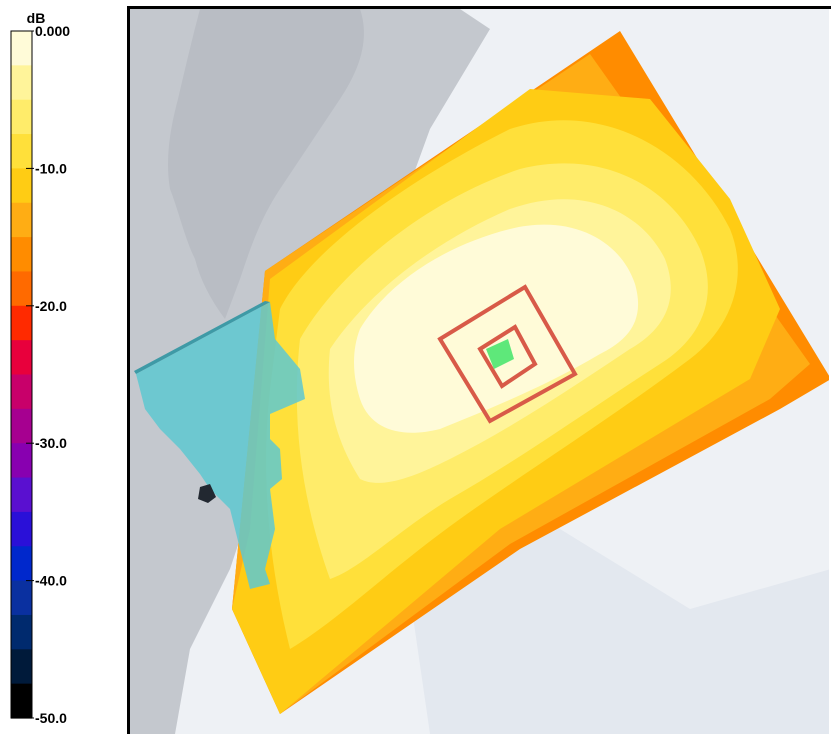  What do you see at coordinates (202, 337) in the screenshot?
I see `clutter-overlay-edge` at bounding box center [202, 337].